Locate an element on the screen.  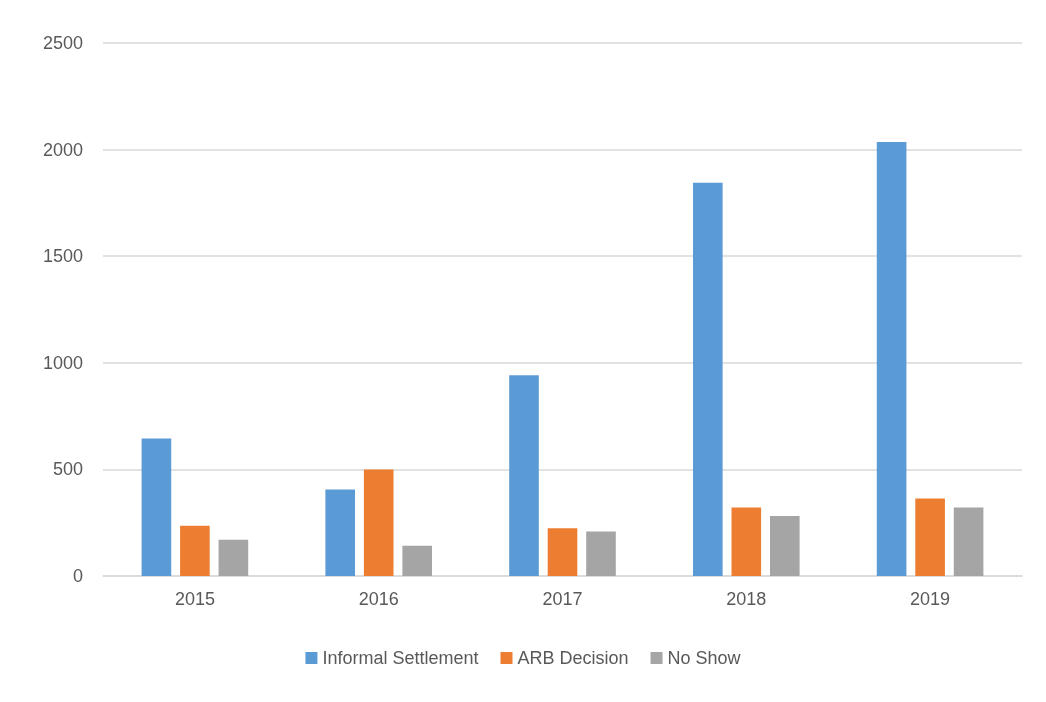
x-tick-label: 2019 is located at coordinates (930, 599).